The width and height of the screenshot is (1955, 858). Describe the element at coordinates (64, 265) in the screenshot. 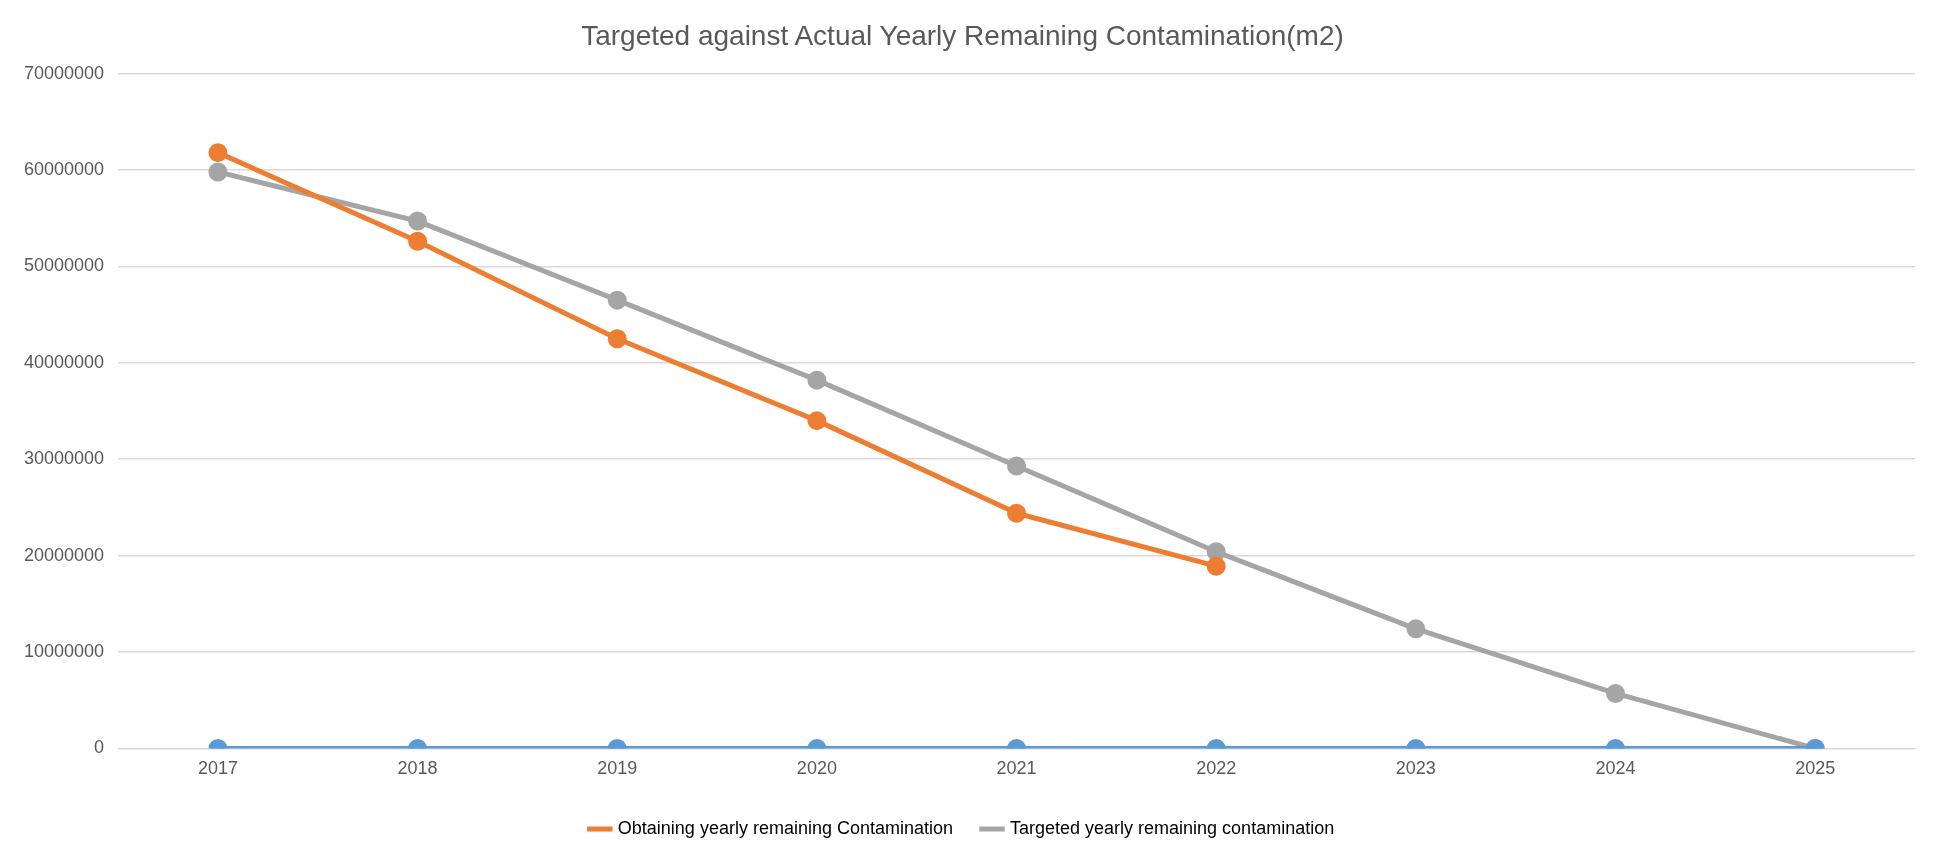

I see `y-tick-label: 50000000` at that location.